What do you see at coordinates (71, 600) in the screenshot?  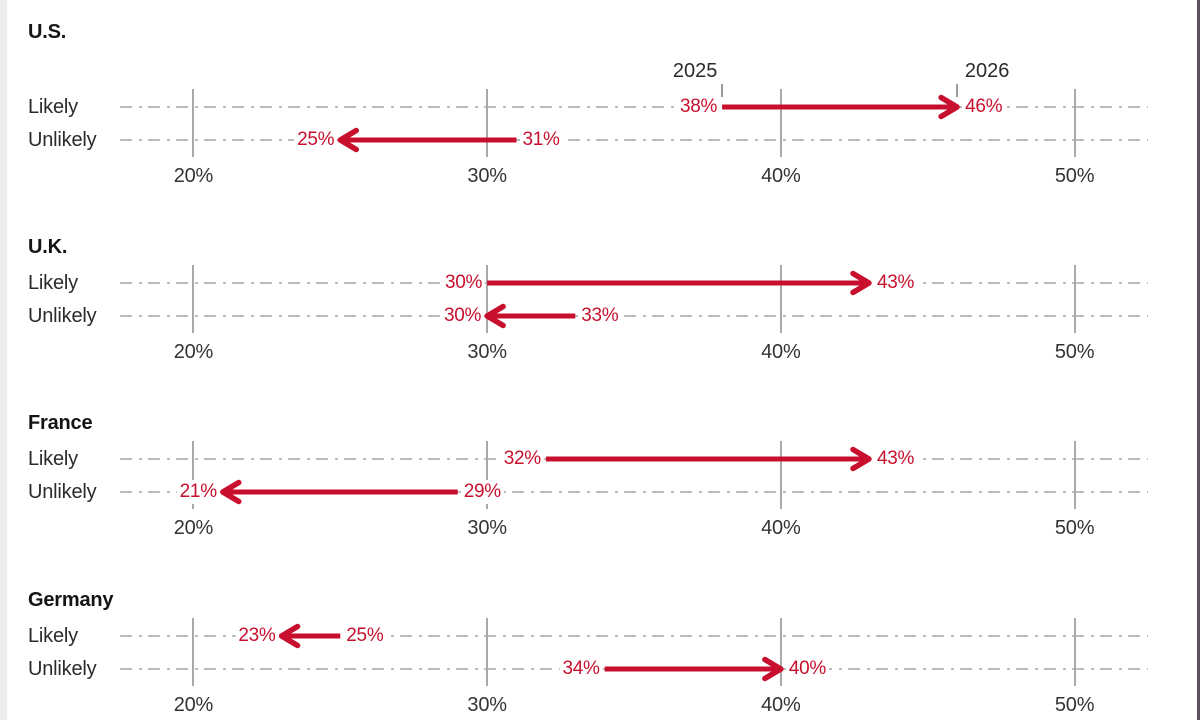 I see `country-title: Germany` at bounding box center [71, 600].